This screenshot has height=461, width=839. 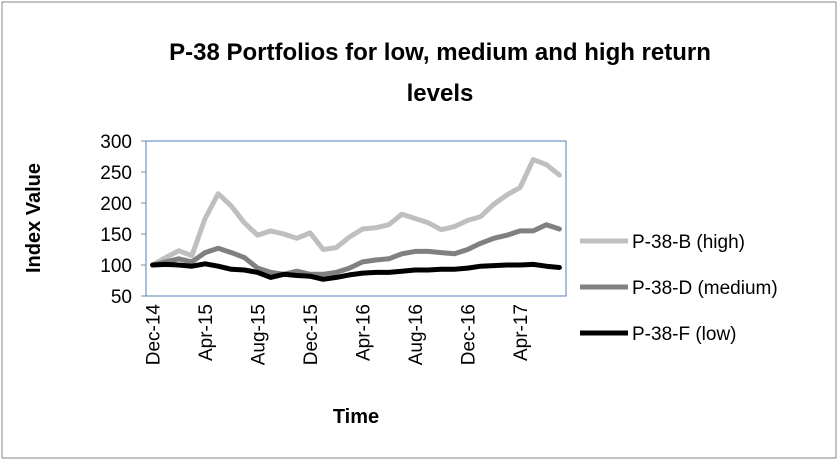 I want to click on y-tick-label: 250, so click(x=116, y=173).